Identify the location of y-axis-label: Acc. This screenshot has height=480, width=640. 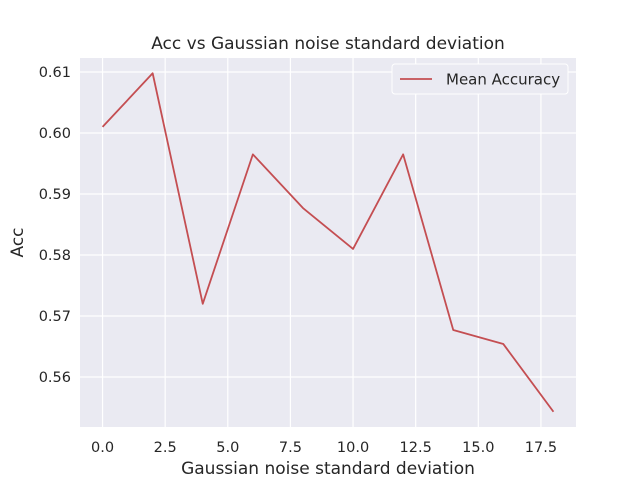
(18, 242).